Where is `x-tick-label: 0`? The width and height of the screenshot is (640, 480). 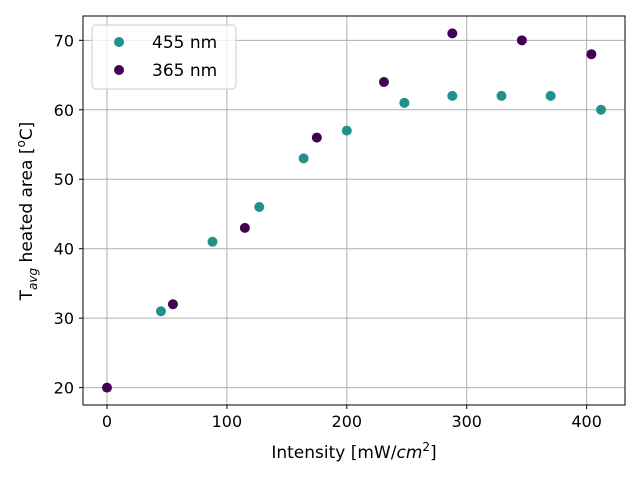 x-tick-label: 0 is located at coordinates (107, 421).